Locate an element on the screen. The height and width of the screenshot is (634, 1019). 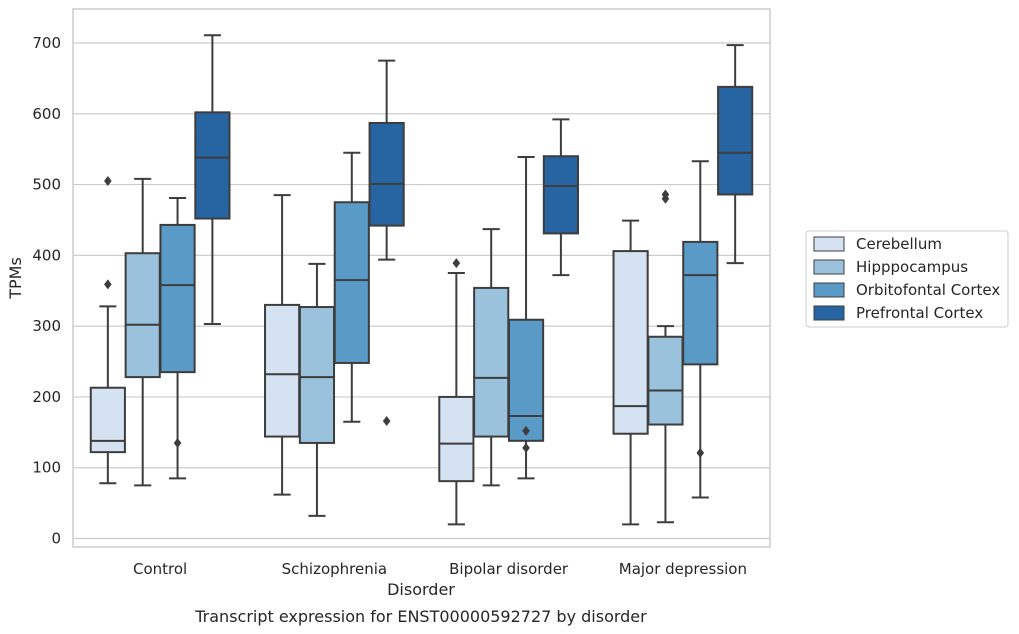
x-tick-label: Control is located at coordinates (160, 569).